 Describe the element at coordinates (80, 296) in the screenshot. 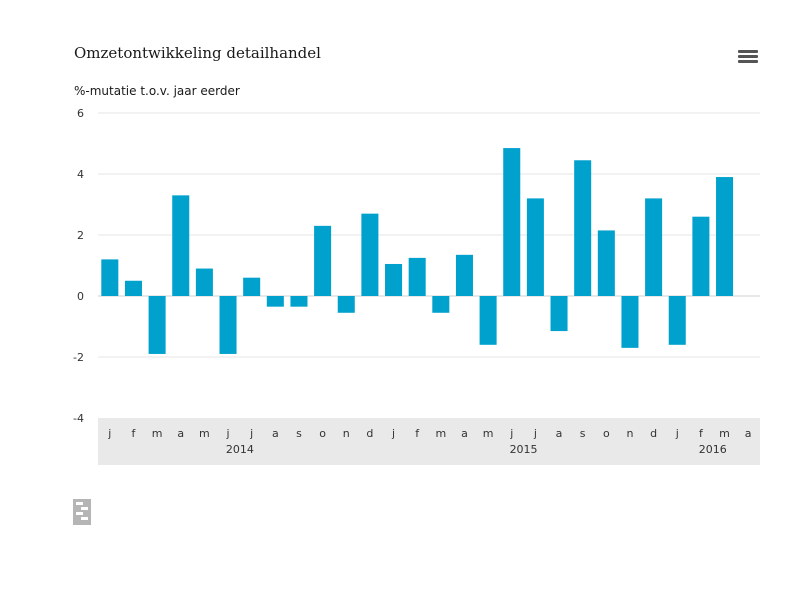

I see `y-tick-label: 0` at that location.